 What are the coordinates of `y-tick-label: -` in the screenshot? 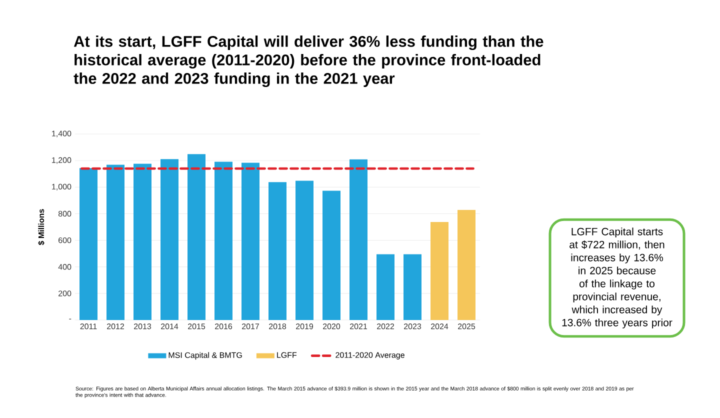 It's located at (70, 319).